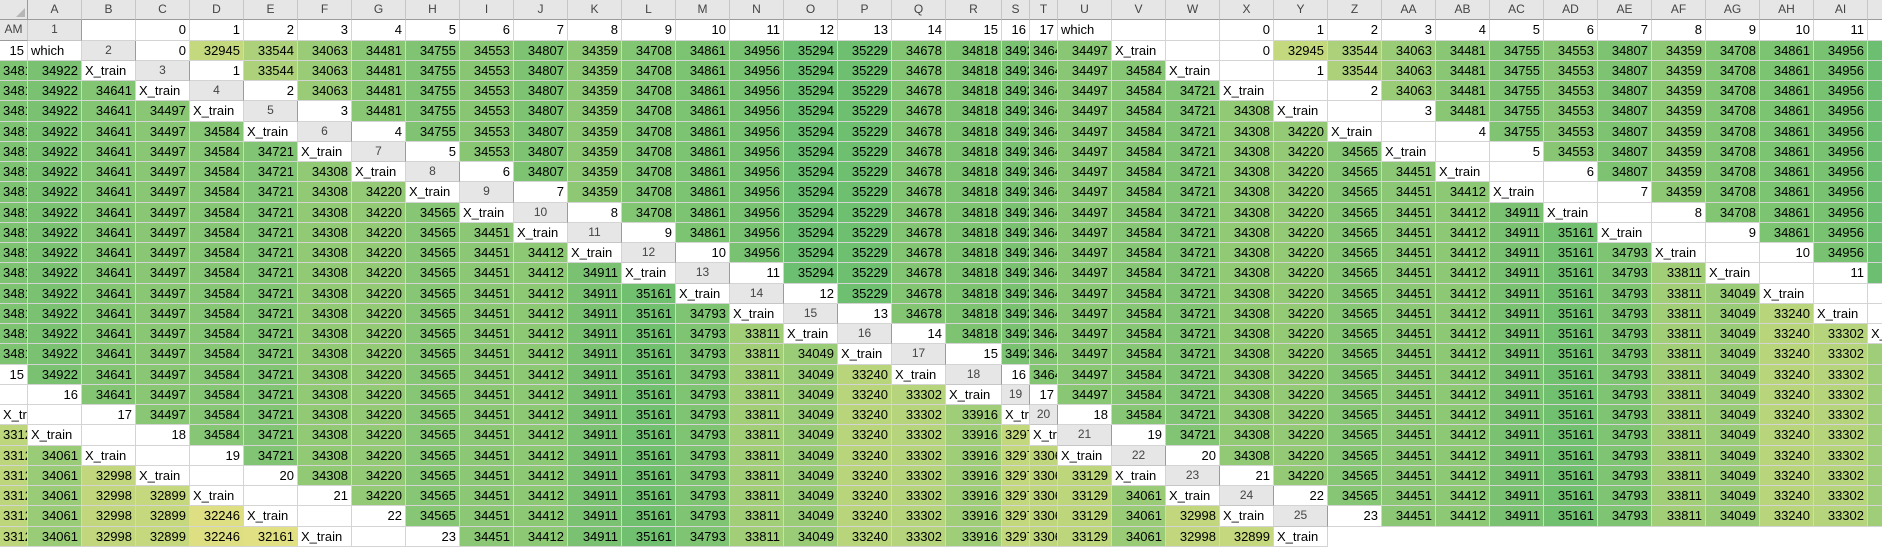 This screenshot has height=547, width=1882. What do you see at coordinates (1193, 475) in the screenshot?
I see `row-header-23: 23` at bounding box center [1193, 475].